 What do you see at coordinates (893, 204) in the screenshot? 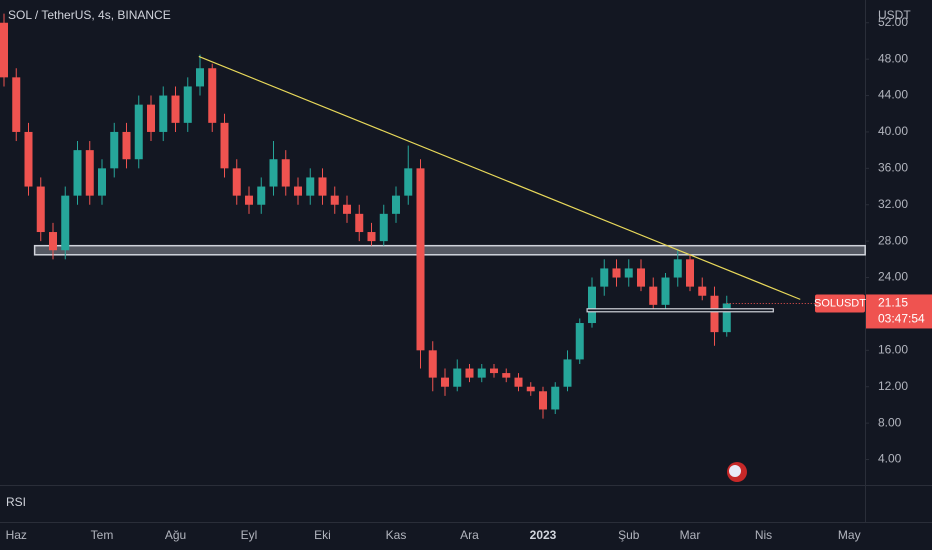
I see `y-tick-label: 32.00` at bounding box center [893, 204].